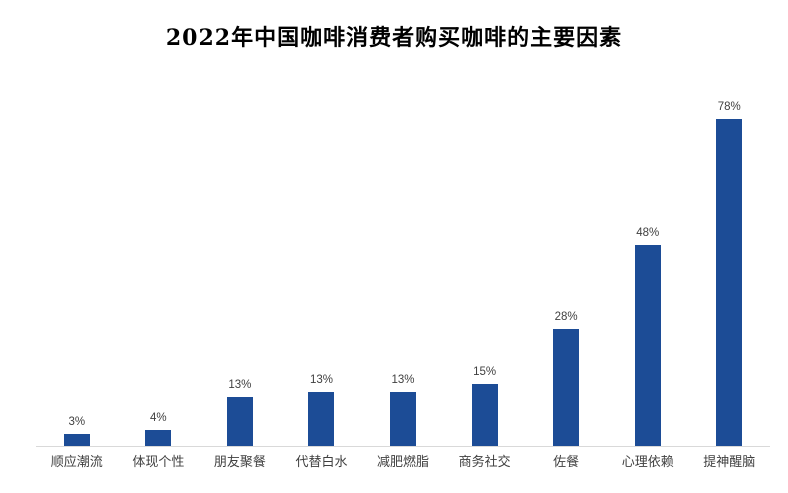 The image size is (788, 493). What do you see at coordinates (729, 106) in the screenshot?
I see `bar-value-label: 78%` at bounding box center [729, 106].